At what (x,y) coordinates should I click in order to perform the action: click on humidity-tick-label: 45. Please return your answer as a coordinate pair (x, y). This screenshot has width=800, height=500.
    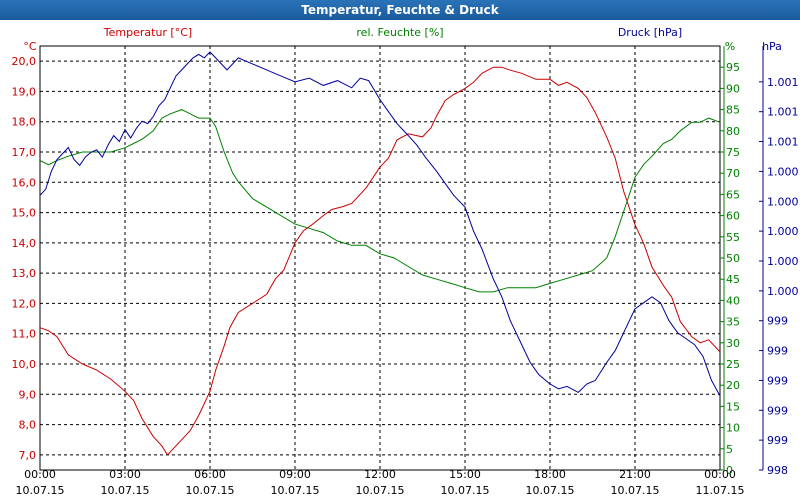
    Looking at the image, I should click on (733, 279).